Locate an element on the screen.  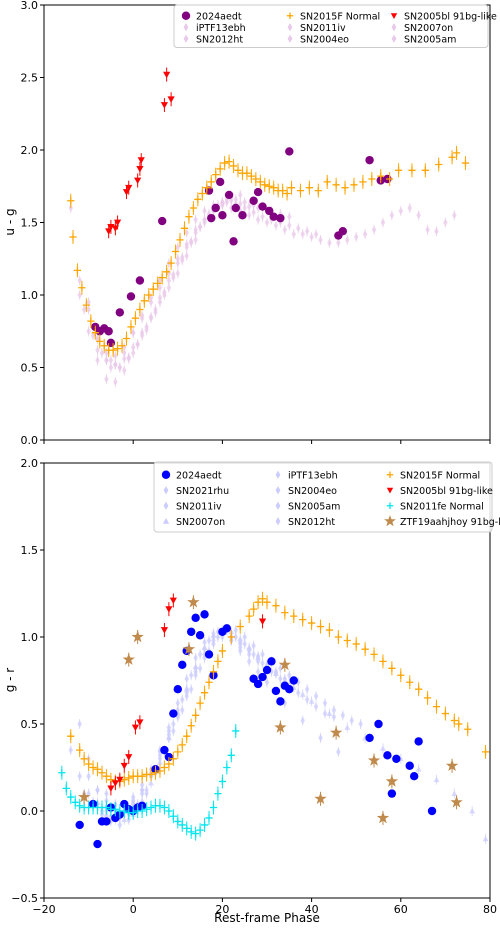
series-sn2011fe-normal is located at coordinates (149, 782).